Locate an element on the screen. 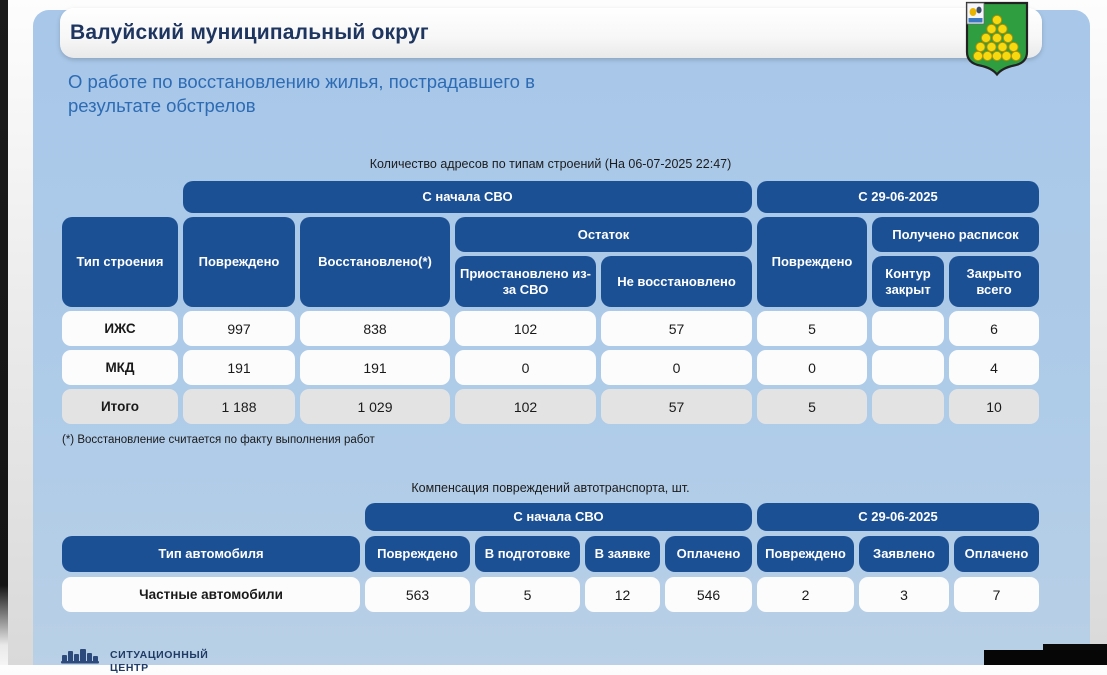 The height and width of the screenshot is (675, 1107). col-header-closed-total: Закрыто всего is located at coordinates (994, 281).